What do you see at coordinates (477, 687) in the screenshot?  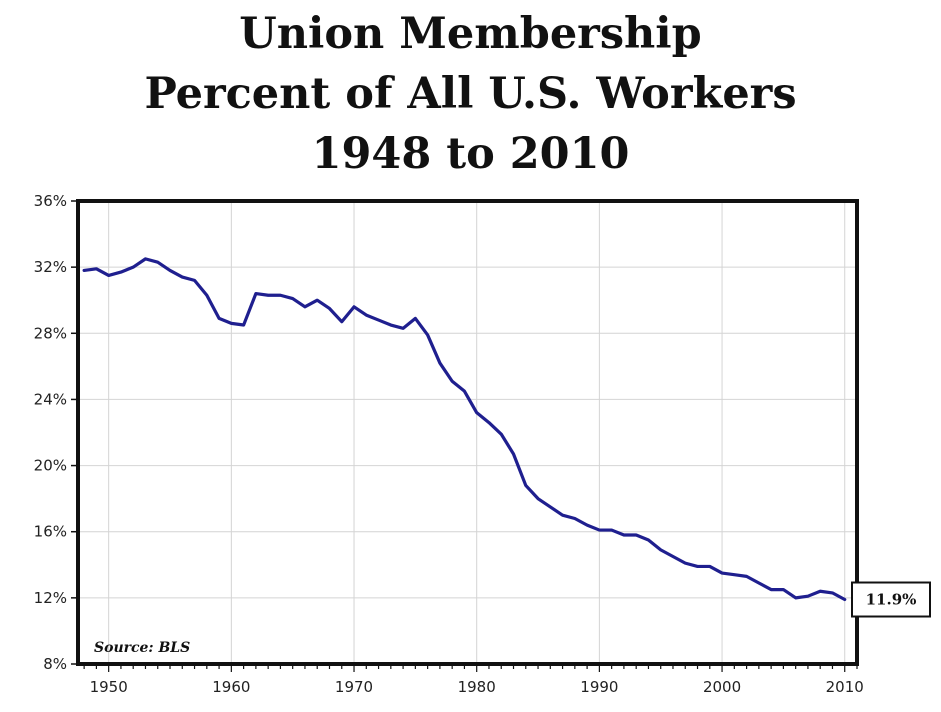 I see `x-tick-label: 1980` at bounding box center [477, 687].